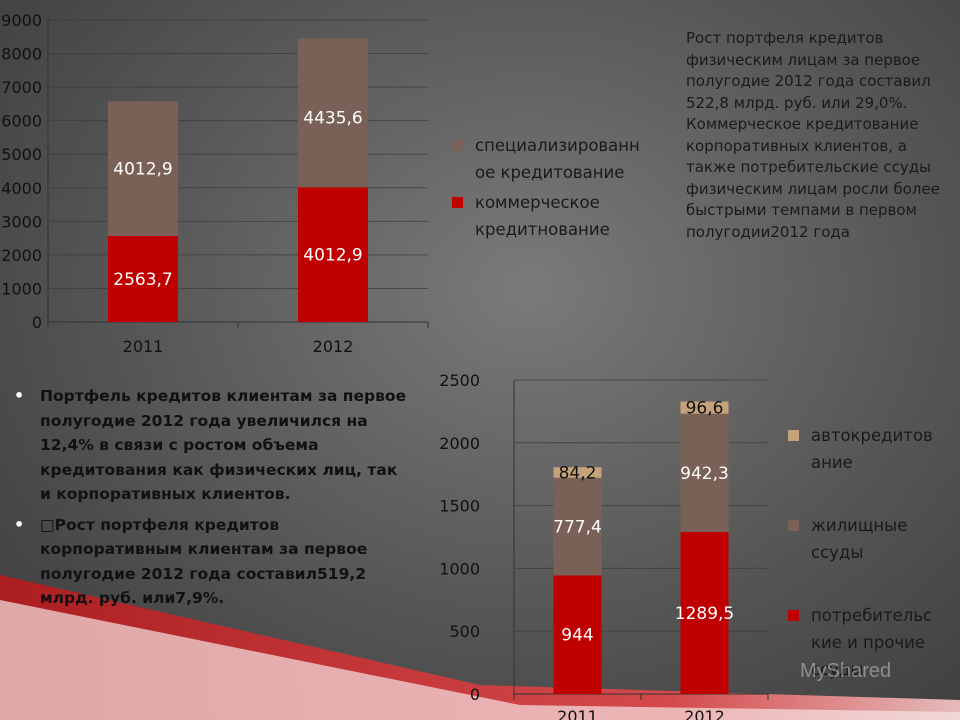 This screenshot has width=960, height=720. I want to click on legend-swatch-consumer, so click(793, 615).